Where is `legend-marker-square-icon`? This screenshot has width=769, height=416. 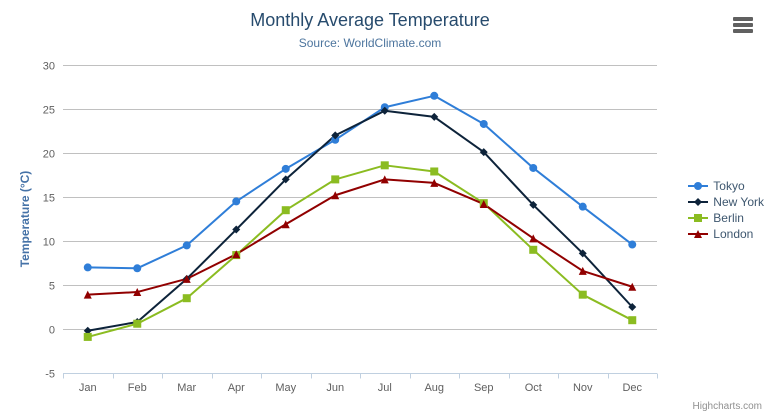 legend-marker-square-icon is located at coordinates (698, 218).